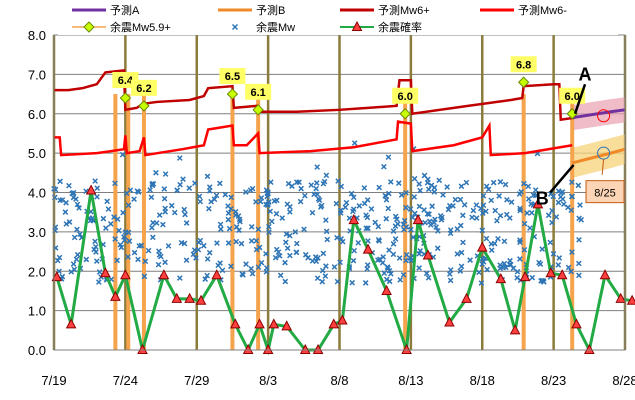 The height and width of the screenshot is (400, 635). Describe the element at coordinates (410, 380) in the screenshot. I see `x-tick-label: 8/13` at that location.